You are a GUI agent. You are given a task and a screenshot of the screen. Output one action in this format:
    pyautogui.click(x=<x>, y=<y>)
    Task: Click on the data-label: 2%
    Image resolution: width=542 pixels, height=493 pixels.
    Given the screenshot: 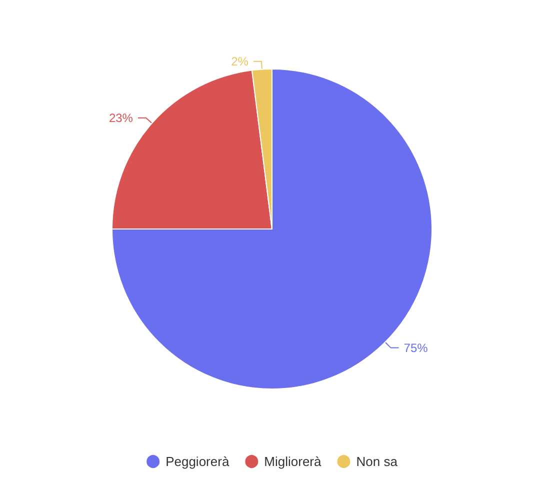 What is the action you would take?
    pyautogui.click(x=240, y=61)
    